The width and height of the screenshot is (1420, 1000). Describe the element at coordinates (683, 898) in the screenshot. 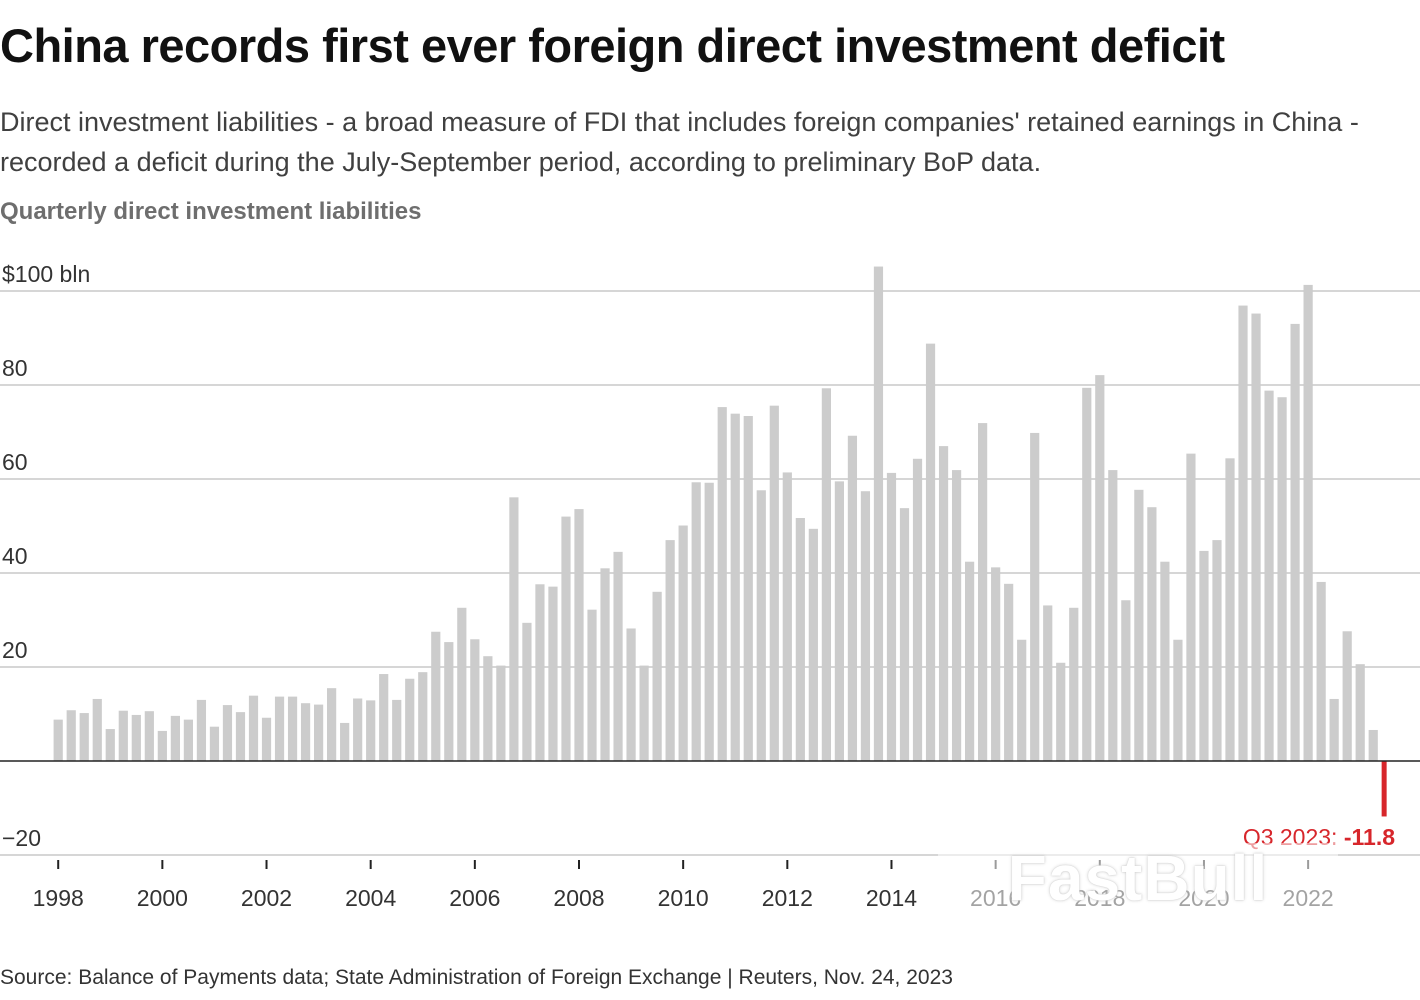

I see `x-tick-label: 2010` at that location.